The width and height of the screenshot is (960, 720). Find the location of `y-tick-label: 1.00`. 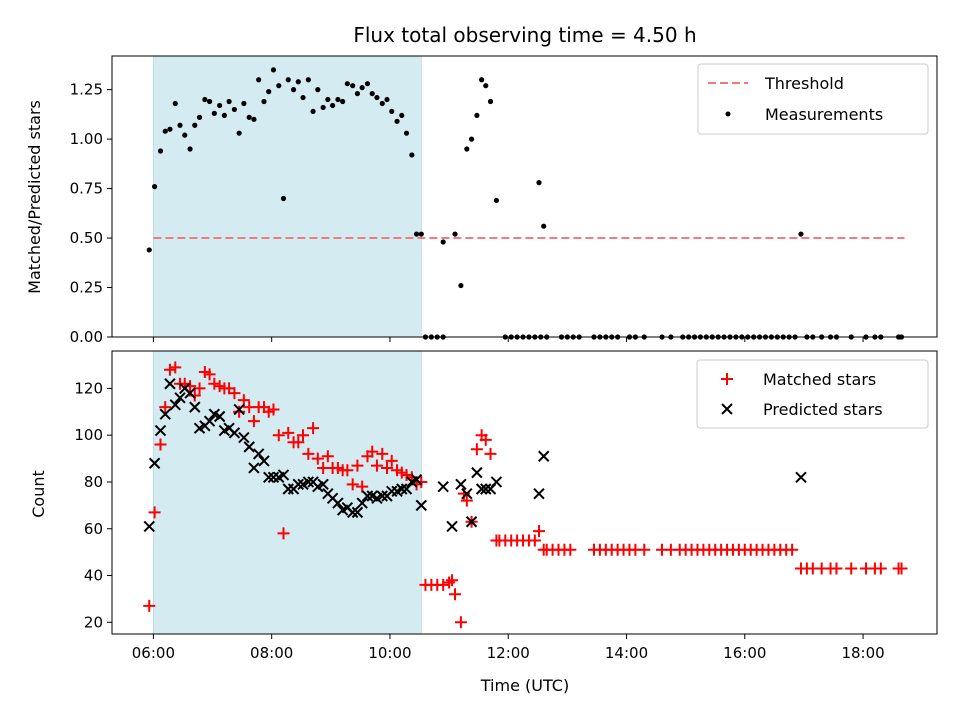

y-tick-label: 1.00 is located at coordinates (86, 139).